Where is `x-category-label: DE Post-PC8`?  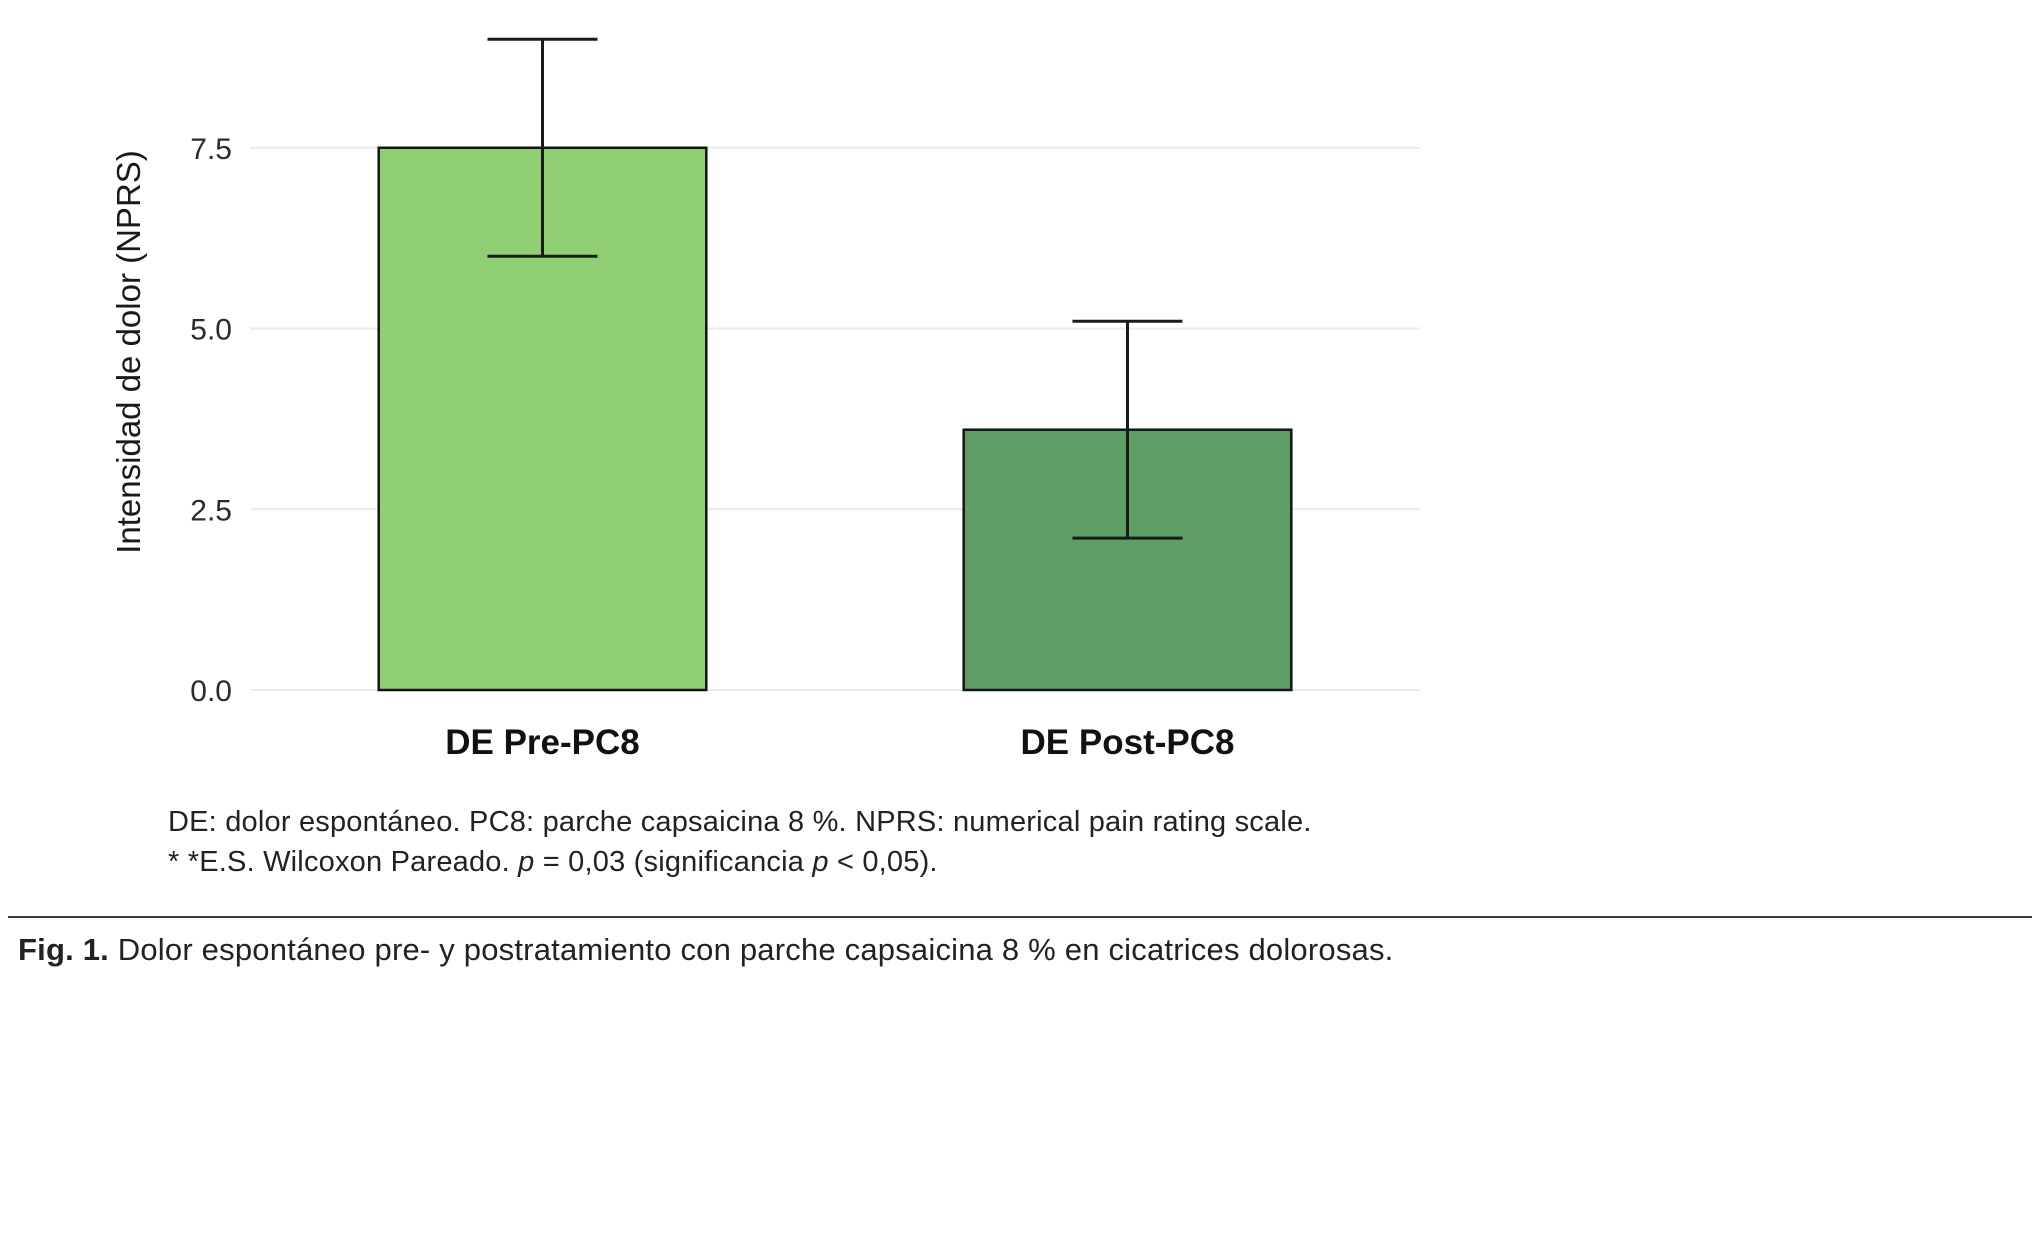
x-category-label: DE Post-PC8 is located at coordinates (1128, 742).